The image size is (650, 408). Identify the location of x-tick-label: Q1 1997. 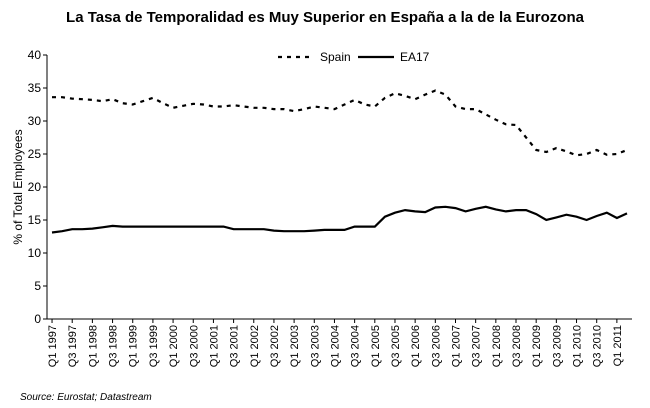
(53, 346).